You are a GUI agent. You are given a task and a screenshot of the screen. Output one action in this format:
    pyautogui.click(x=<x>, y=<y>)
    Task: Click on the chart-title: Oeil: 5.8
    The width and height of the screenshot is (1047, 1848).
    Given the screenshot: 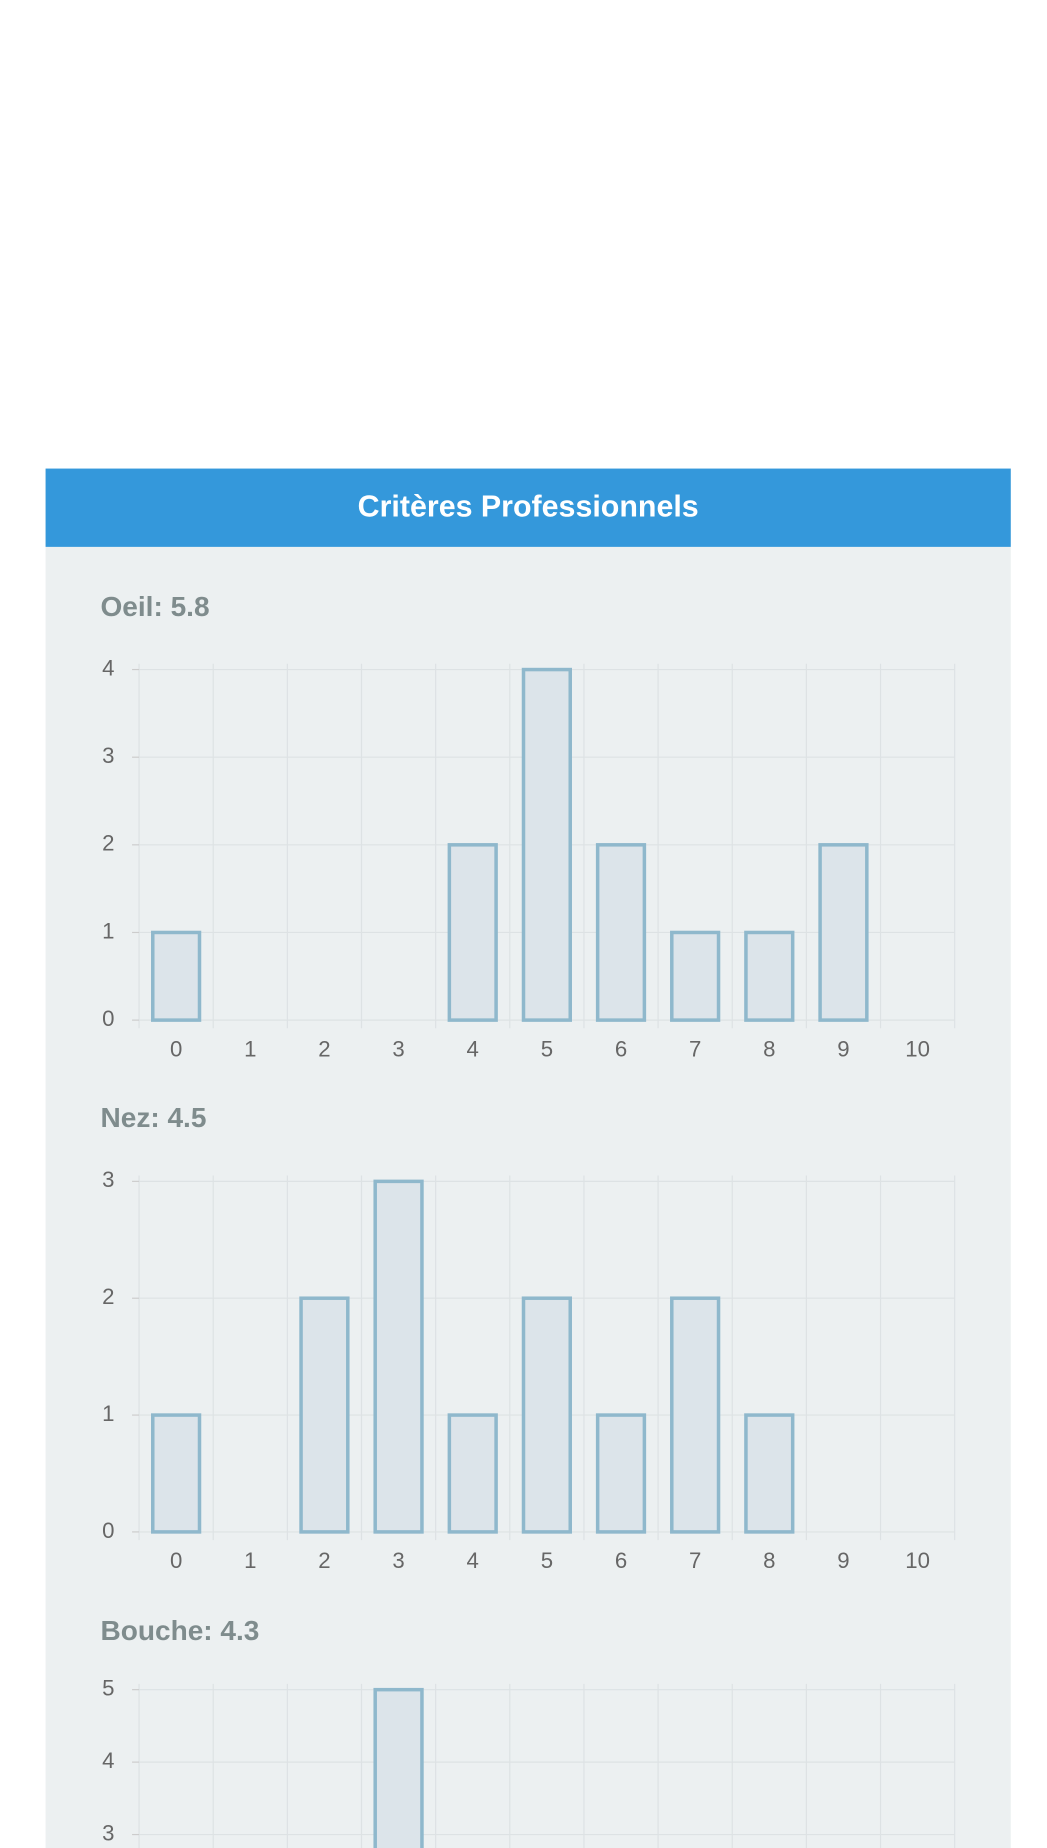 What is the action you would take?
    pyautogui.click(x=154, y=606)
    